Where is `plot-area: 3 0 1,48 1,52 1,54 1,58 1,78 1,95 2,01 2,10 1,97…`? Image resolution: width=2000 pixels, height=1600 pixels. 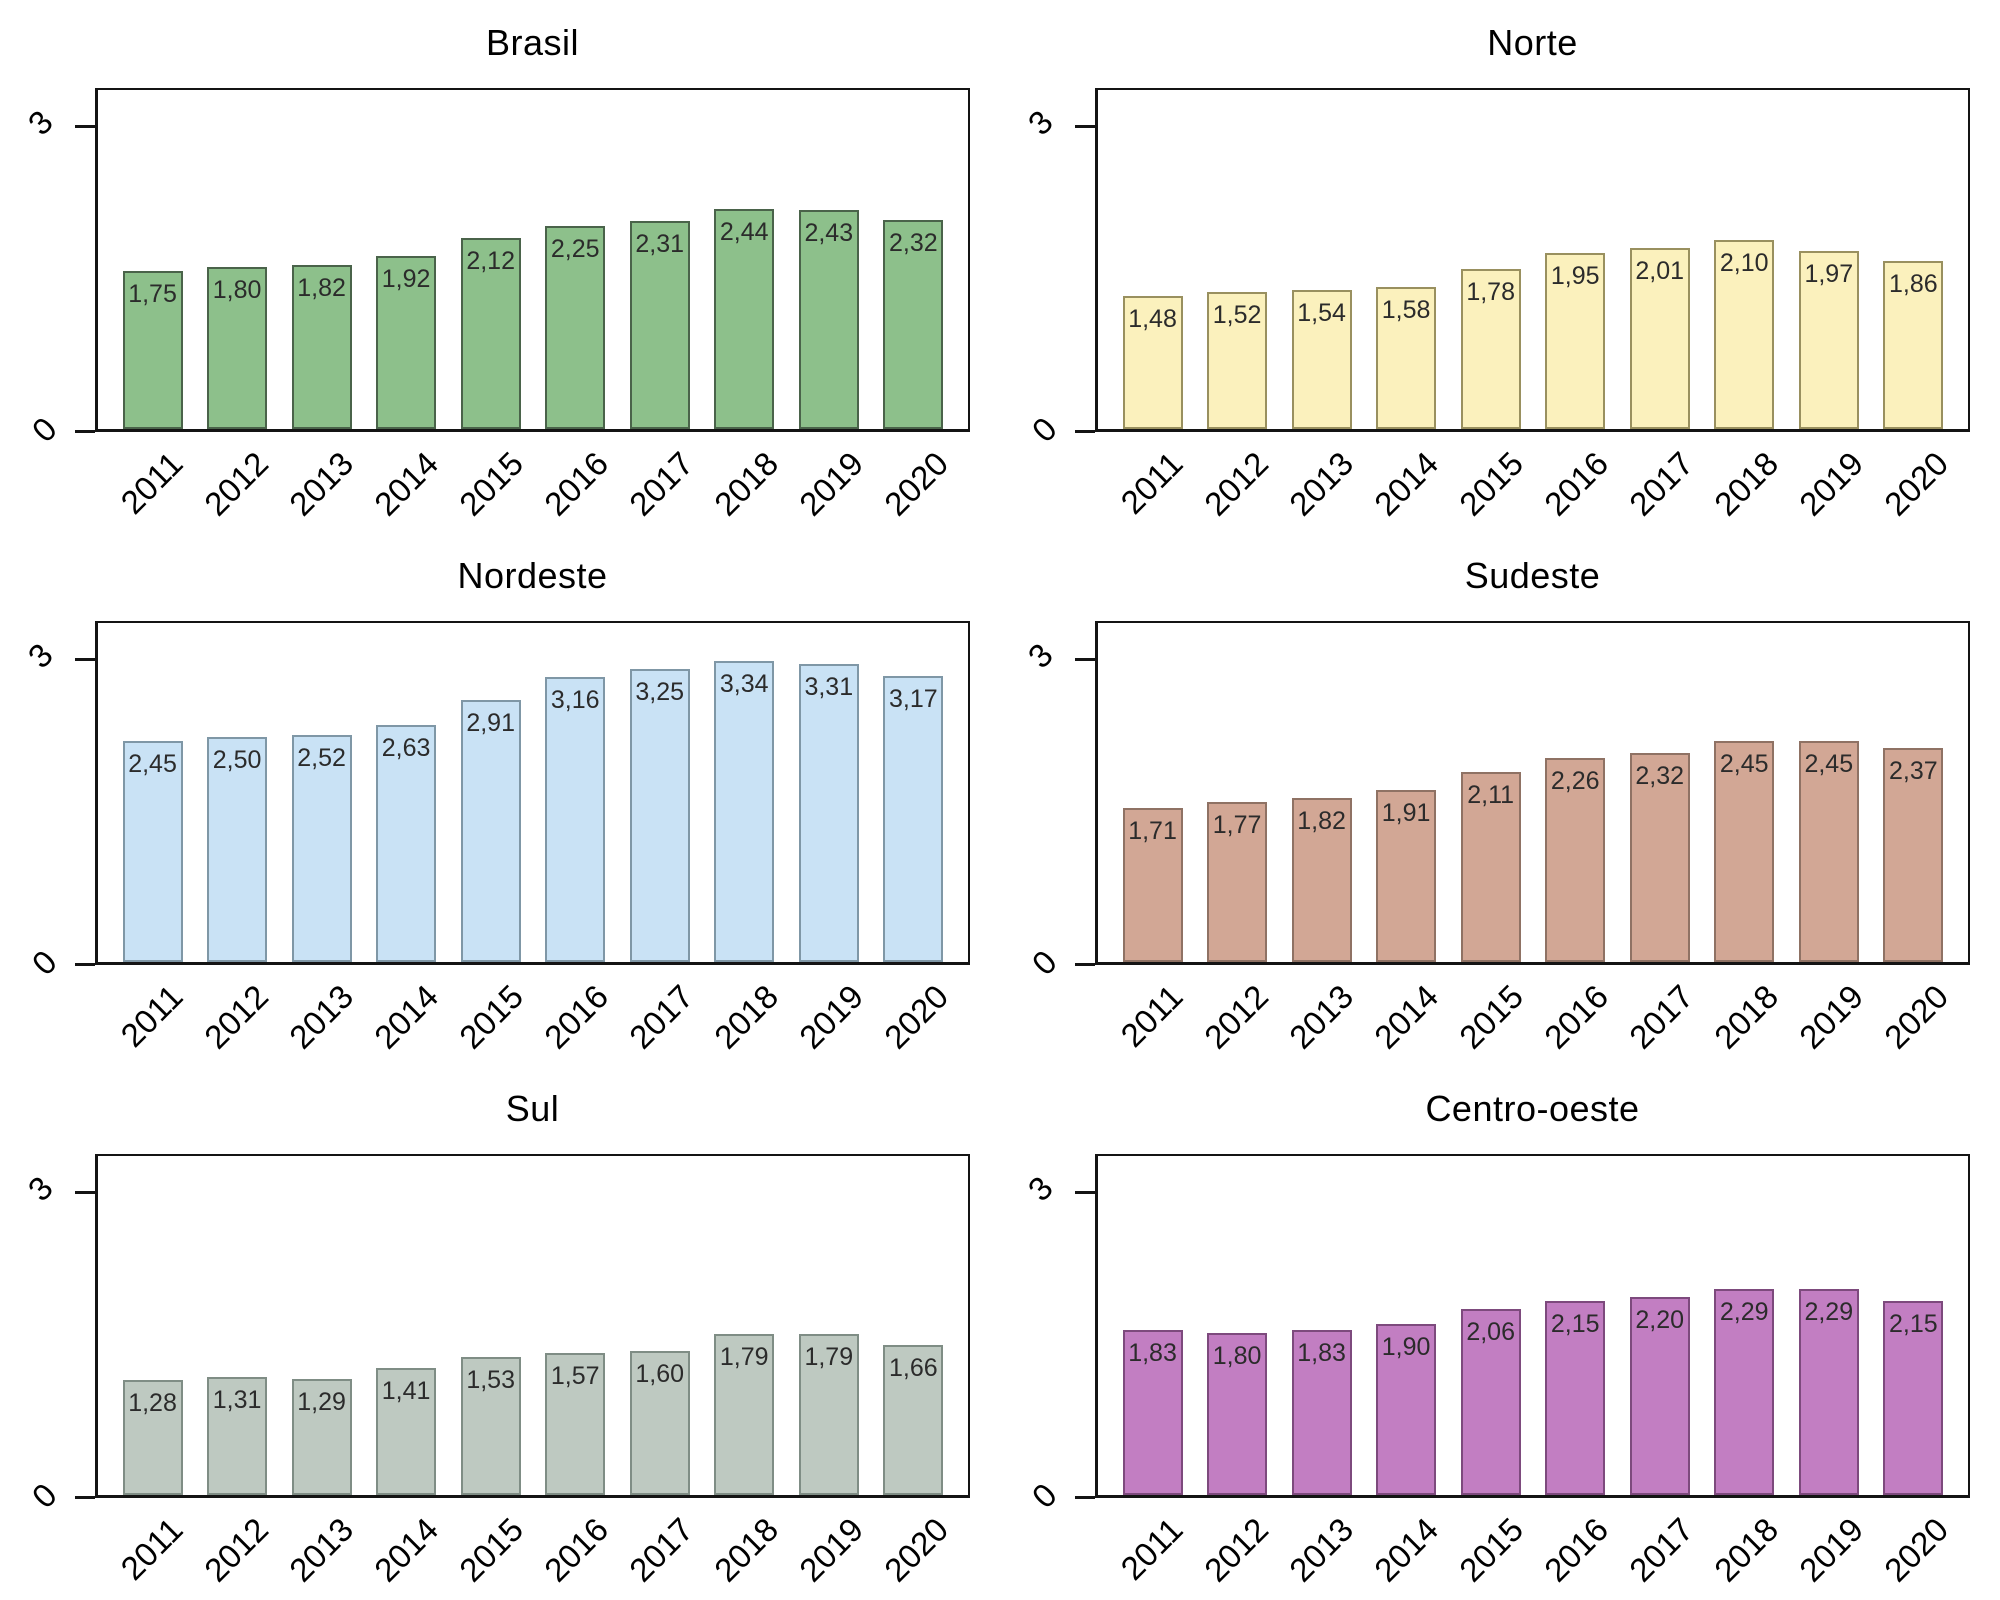 plot-area: 3 0 1,48 1,52 1,54 1,58 1,78 1,95 2,01 2,10 1,97… is located at coordinates (1495, 305).